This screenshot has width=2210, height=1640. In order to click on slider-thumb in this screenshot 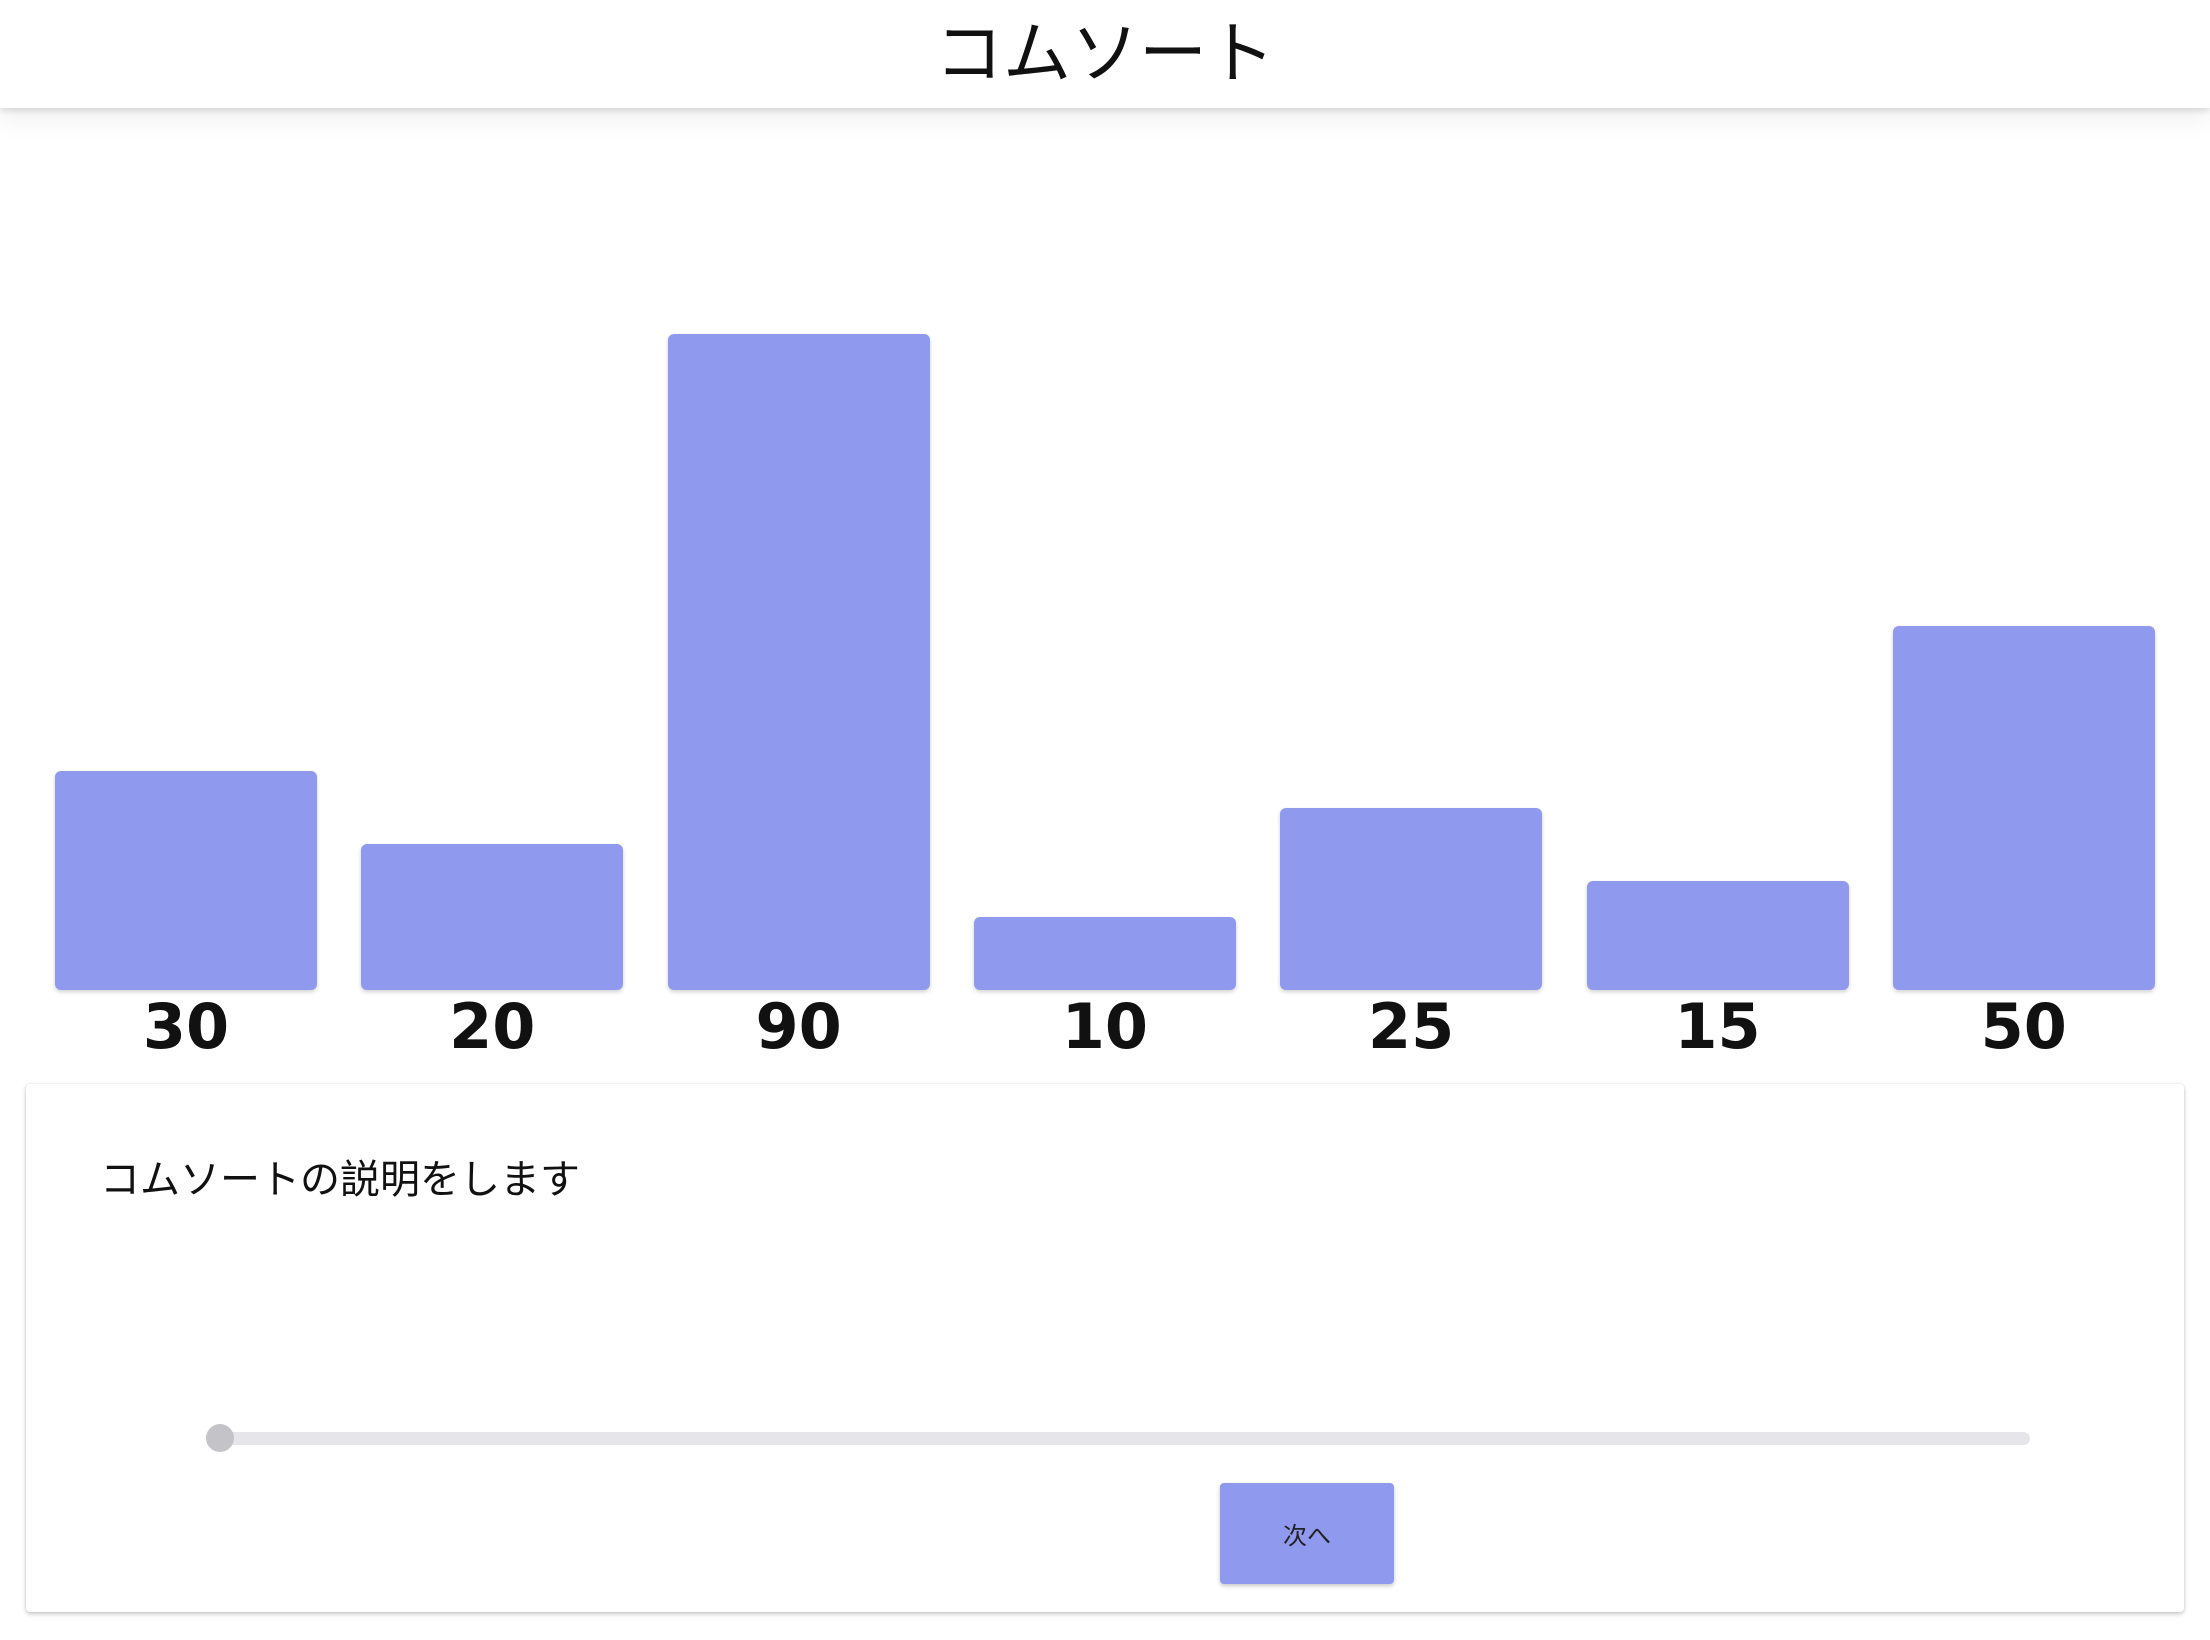, I will do `click(220, 1438)`.